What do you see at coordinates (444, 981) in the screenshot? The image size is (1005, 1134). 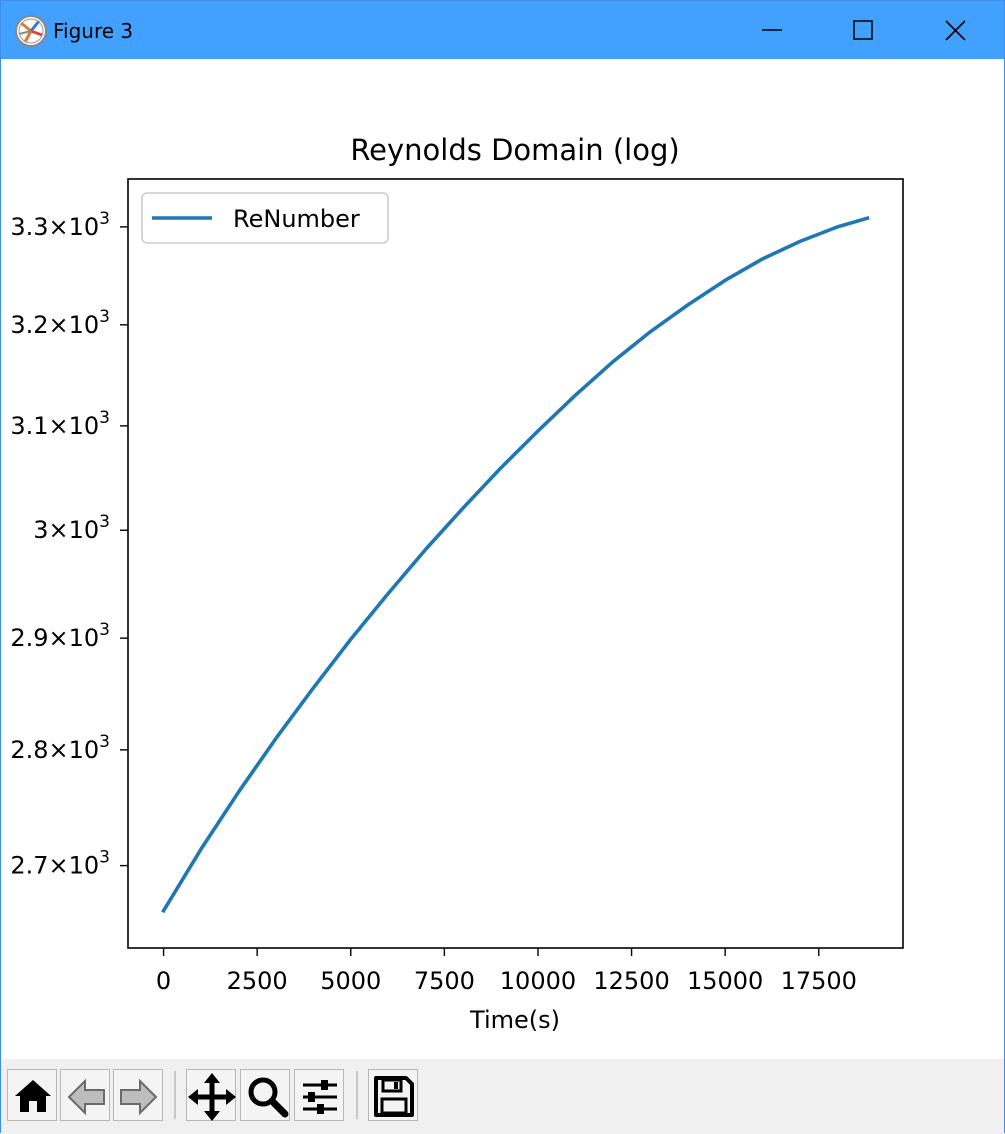 I see `x-tick-label: 7500` at bounding box center [444, 981].